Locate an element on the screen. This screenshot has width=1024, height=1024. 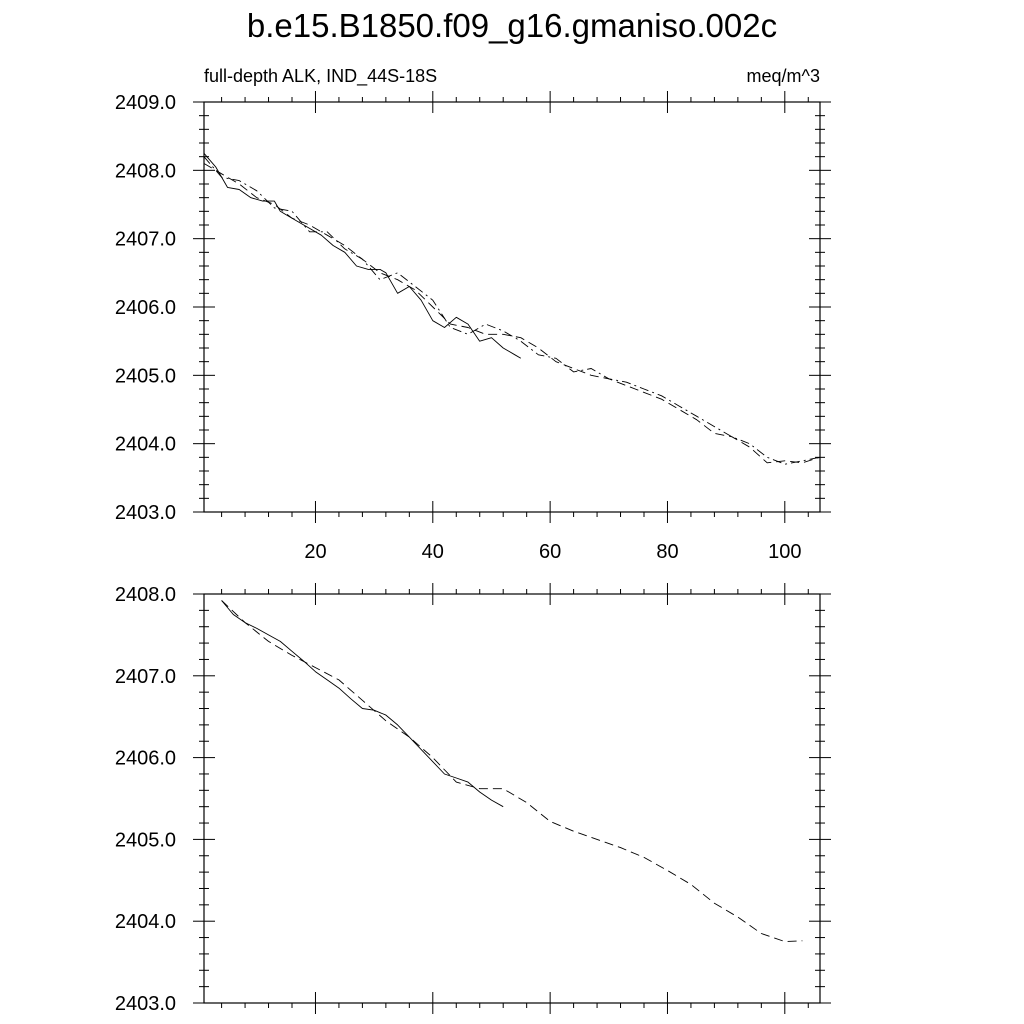
x-tick-label: 100 is located at coordinates (784, 552).